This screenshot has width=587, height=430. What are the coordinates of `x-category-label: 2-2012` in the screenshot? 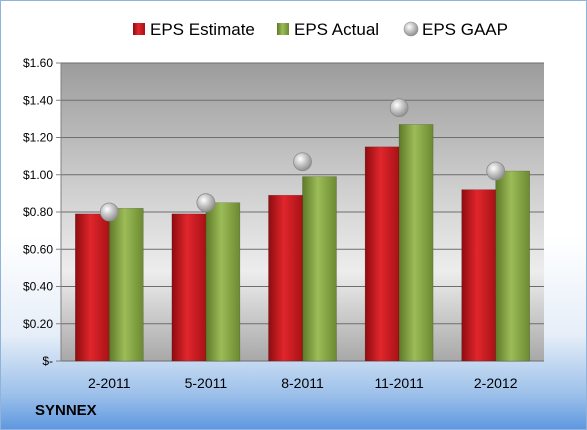 It's located at (496, 383).